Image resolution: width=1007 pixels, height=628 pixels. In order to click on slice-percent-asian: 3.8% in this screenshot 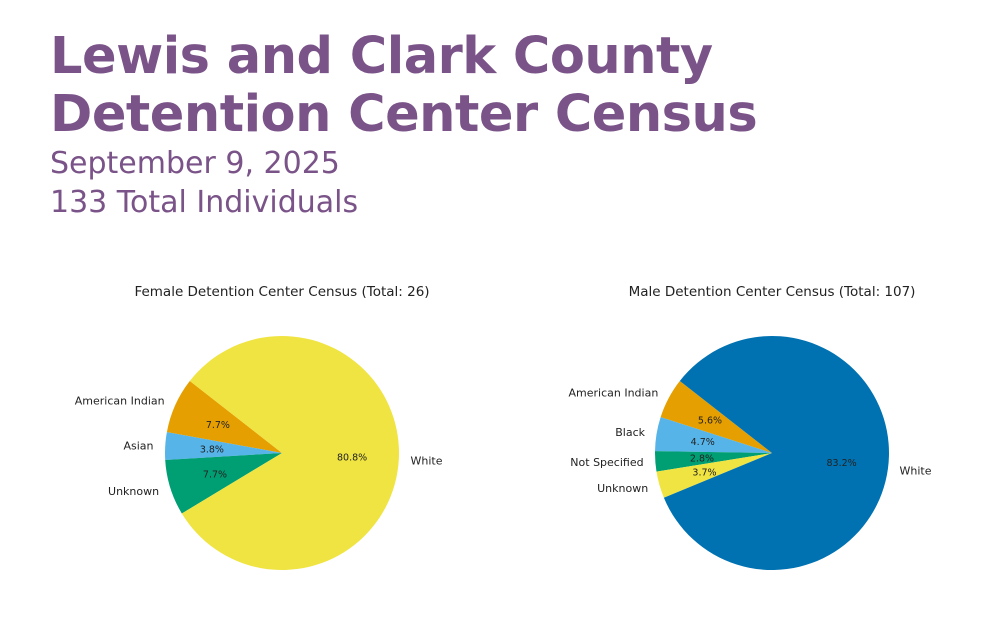, I will do `click(212, 449)`.